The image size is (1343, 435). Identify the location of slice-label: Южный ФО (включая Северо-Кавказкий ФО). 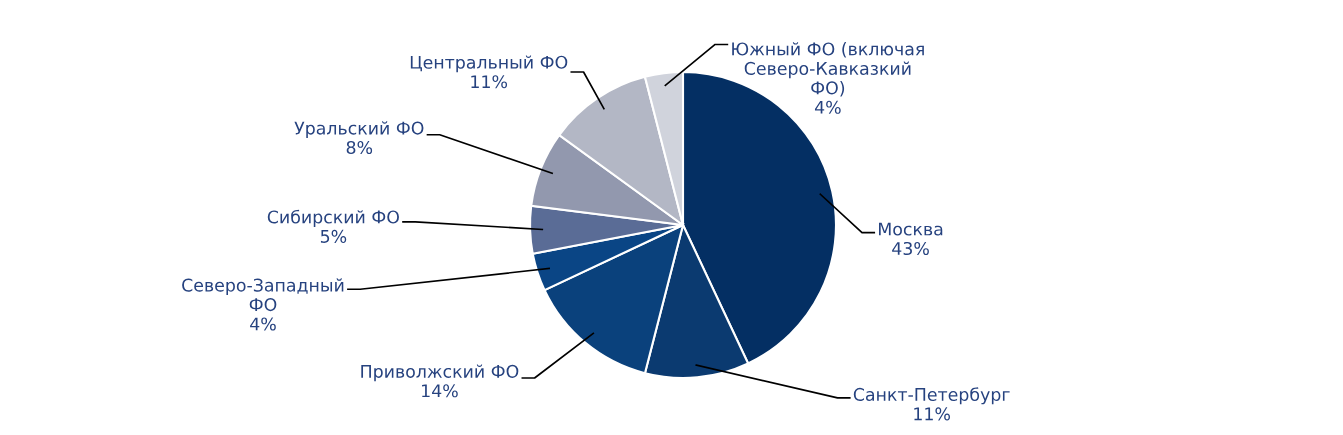
(828, 69).